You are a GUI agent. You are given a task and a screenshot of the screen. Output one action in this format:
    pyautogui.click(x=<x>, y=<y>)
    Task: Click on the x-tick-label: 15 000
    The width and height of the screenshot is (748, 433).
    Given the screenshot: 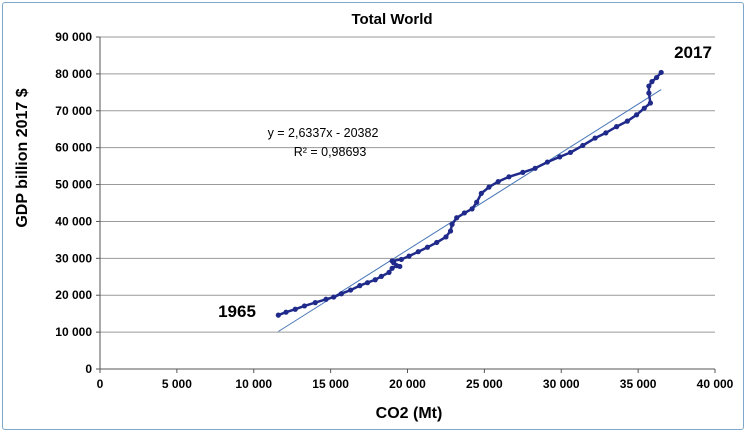 What is the action you would take?
    pyautogui.click(x=330, y=384)
    